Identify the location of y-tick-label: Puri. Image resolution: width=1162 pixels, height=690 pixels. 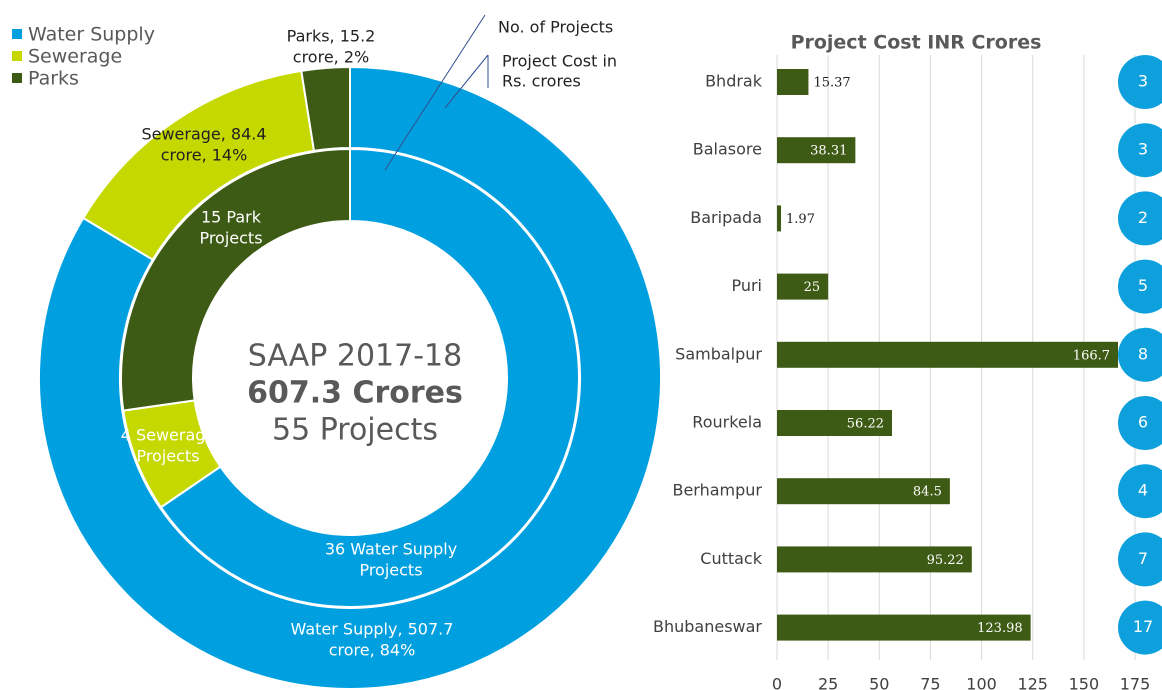
(746, 285).